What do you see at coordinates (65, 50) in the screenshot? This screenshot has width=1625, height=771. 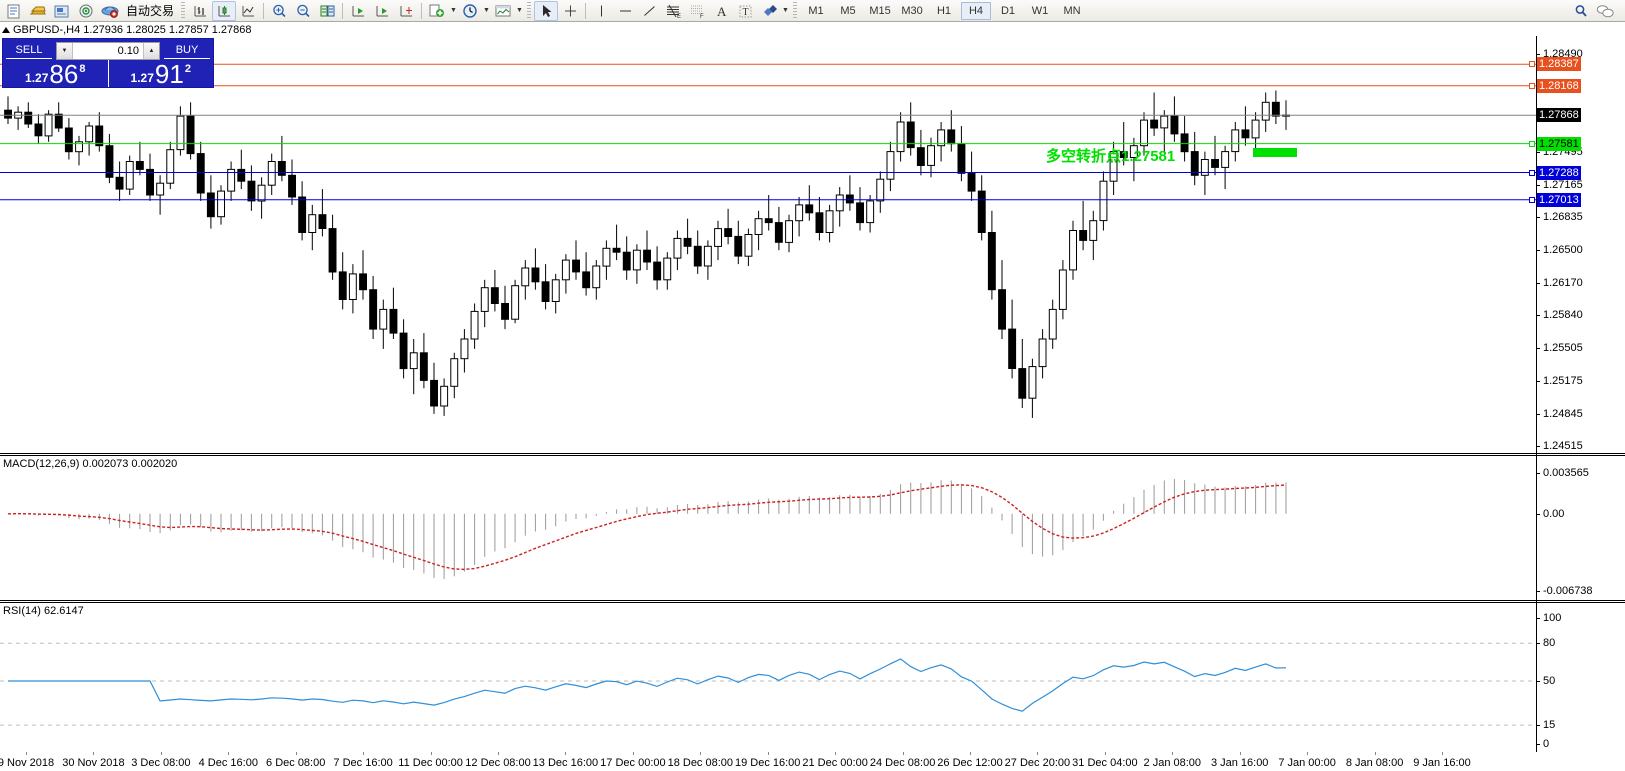 I see `volume-dropdown-icon: ▼` at bounding box center [65, 50].